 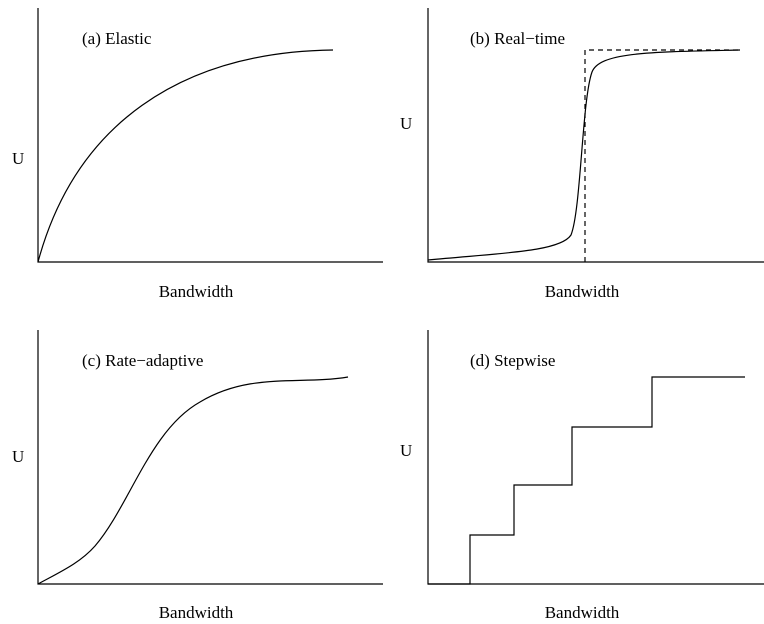 What do you see at coordinates (517, 38) in the screenshot?
I see `panel-label: (b) Real−time` at bounding box center [517, 38].